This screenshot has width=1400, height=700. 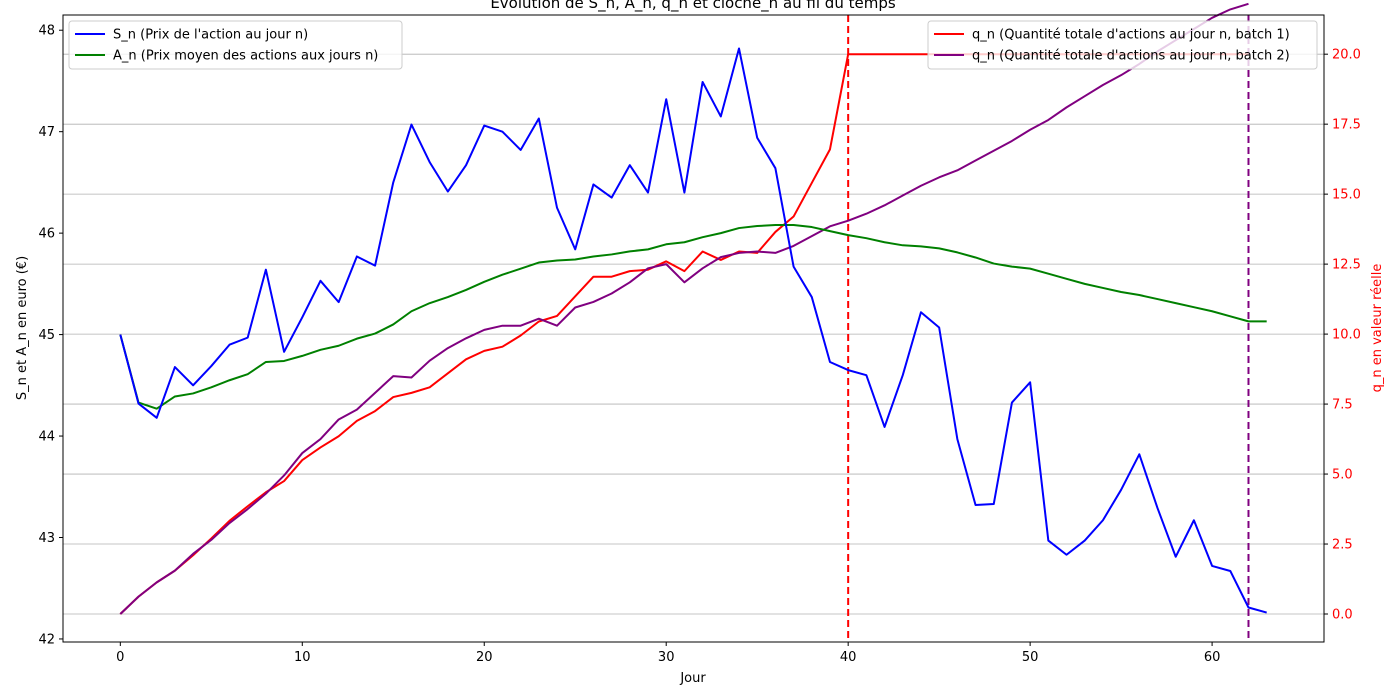 I want to click on y-right-tick-label: 15.0, so click(x=1346, y=195).